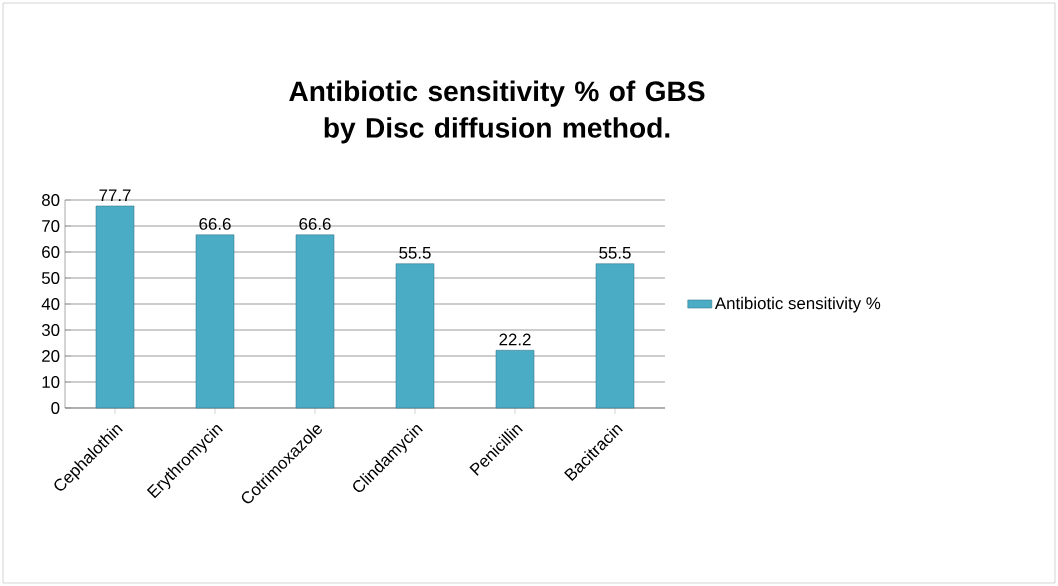  Describe the element at coordinates (50, 304) in the screenshot. I see `y-tick-label: 40` at that location.